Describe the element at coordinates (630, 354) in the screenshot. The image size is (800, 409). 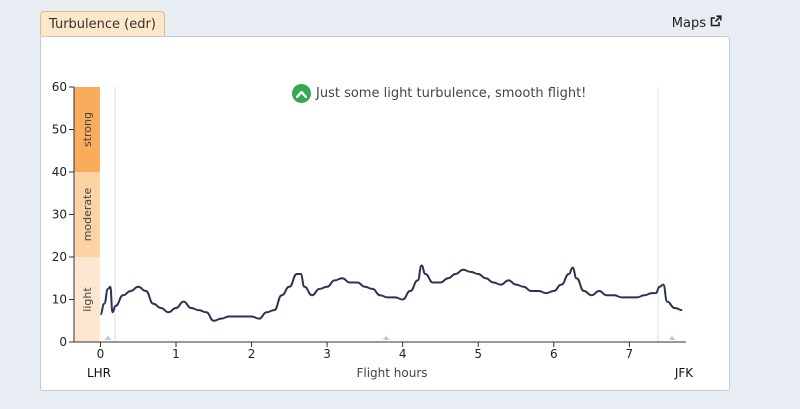
I see `x-tick-label: 7` at that location.